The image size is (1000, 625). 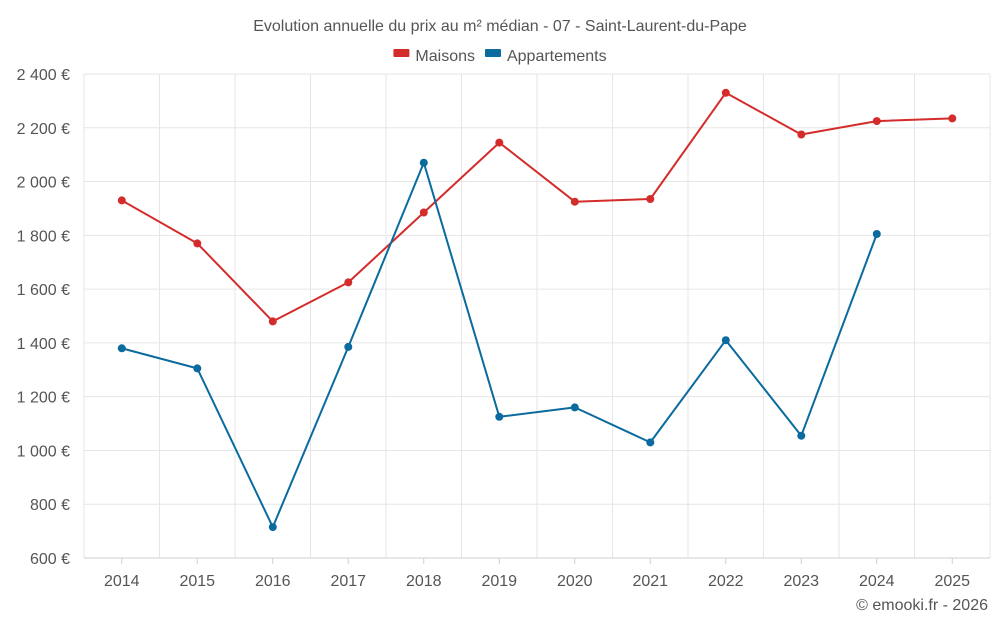 I want to click on x-tick-label: 2016, so click(x=273, y=581).